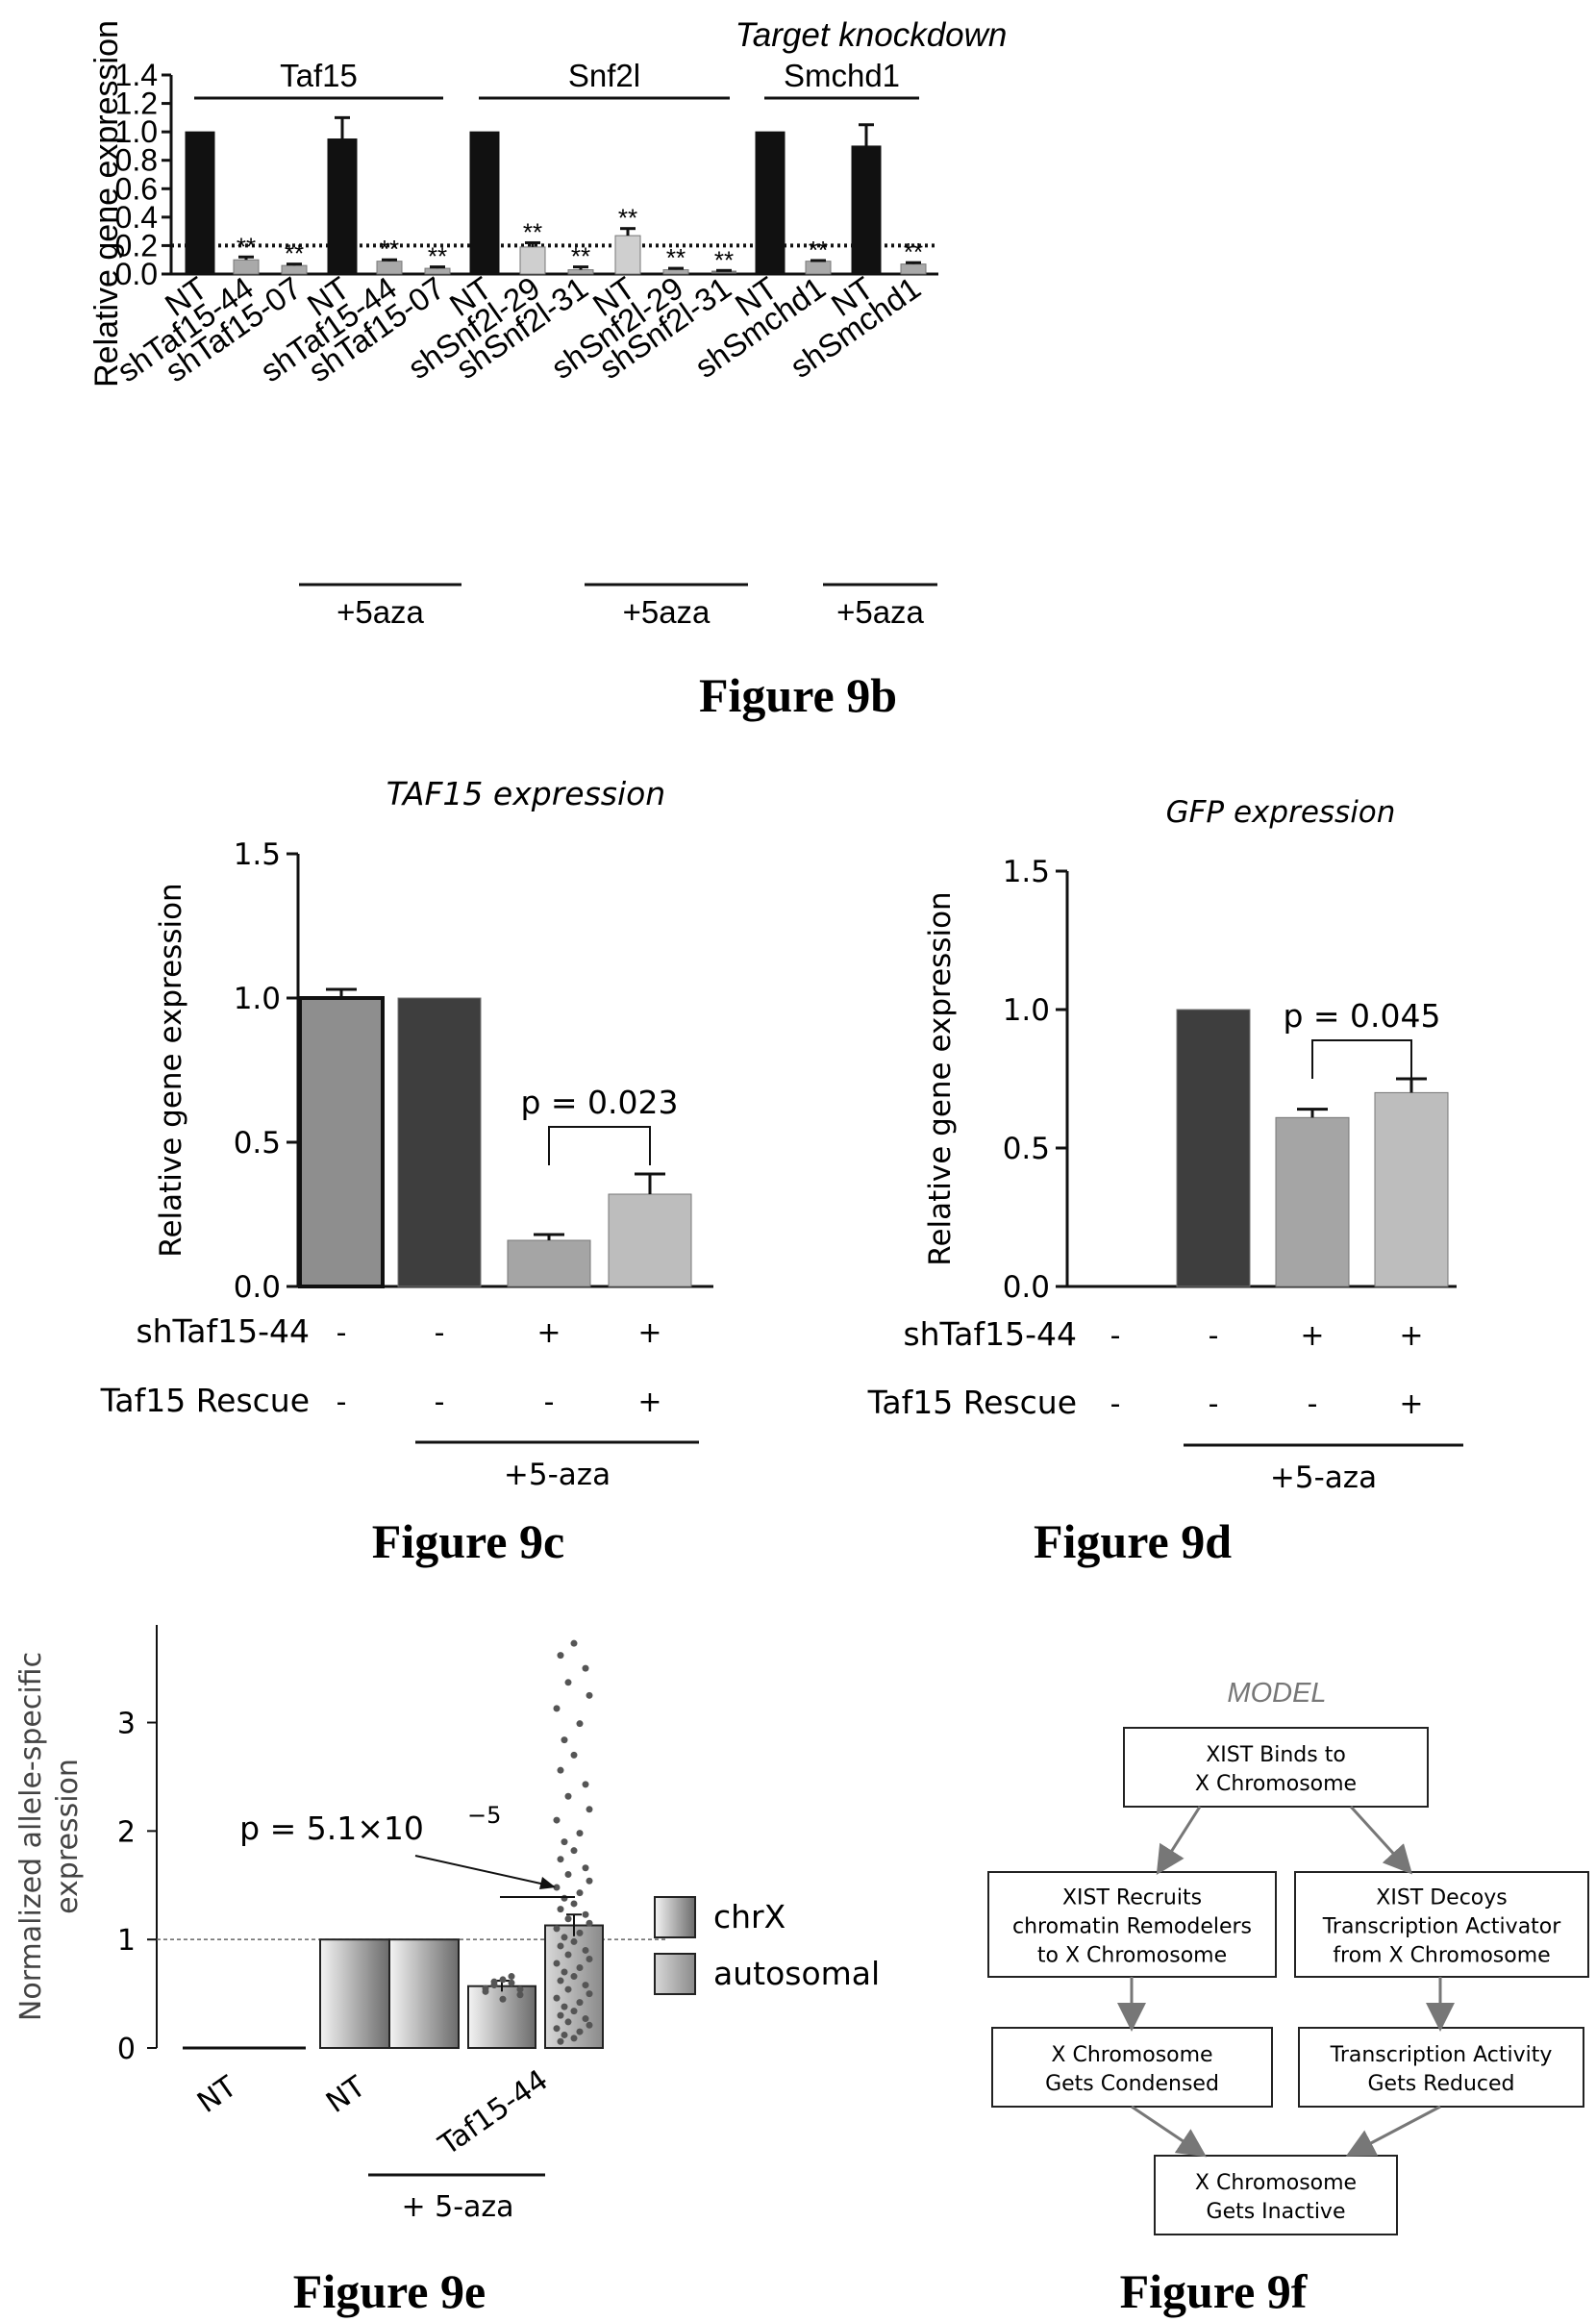 The height and width of the screenshot is (2322, 1596). What do you see at coordinates (842, 75) in the screenshot?
I see `fig9b-group-label: Smchd1` at bounding box center [842, 75].